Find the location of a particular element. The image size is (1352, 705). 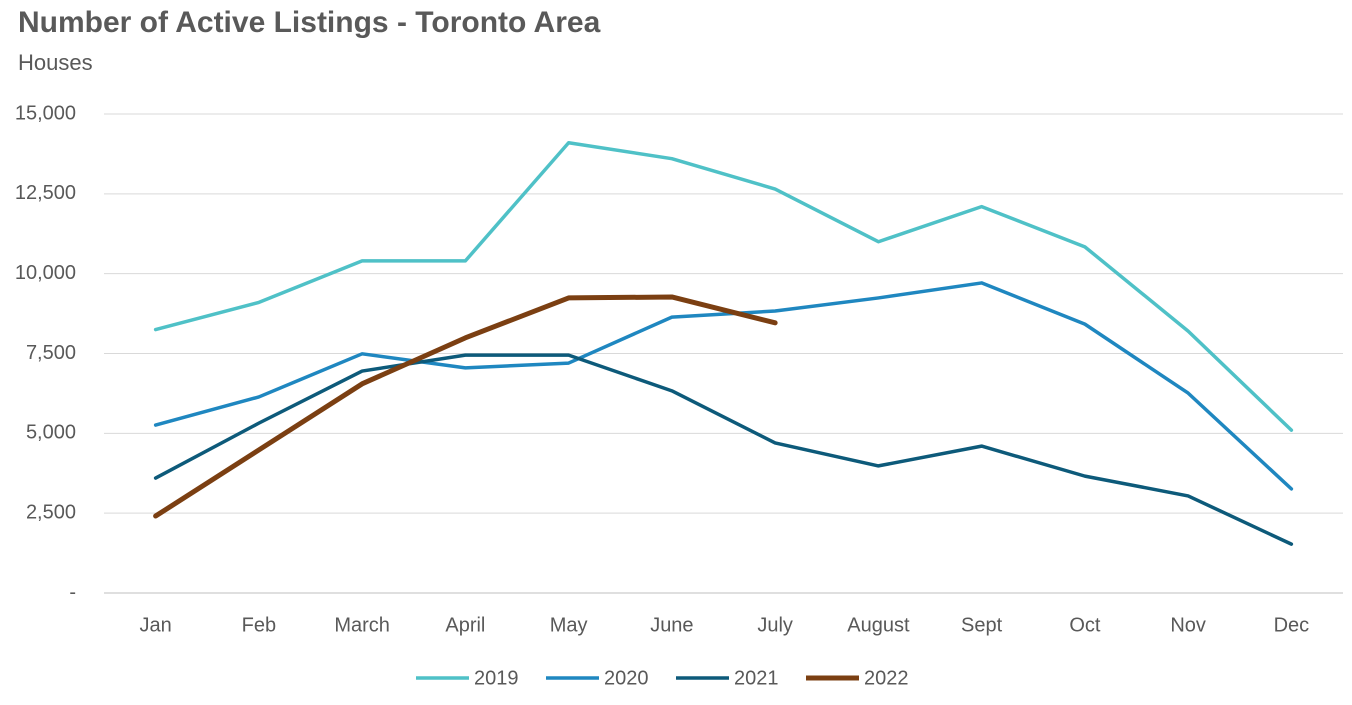

x-tick-label: Feb is located at coordinates (259, 625).